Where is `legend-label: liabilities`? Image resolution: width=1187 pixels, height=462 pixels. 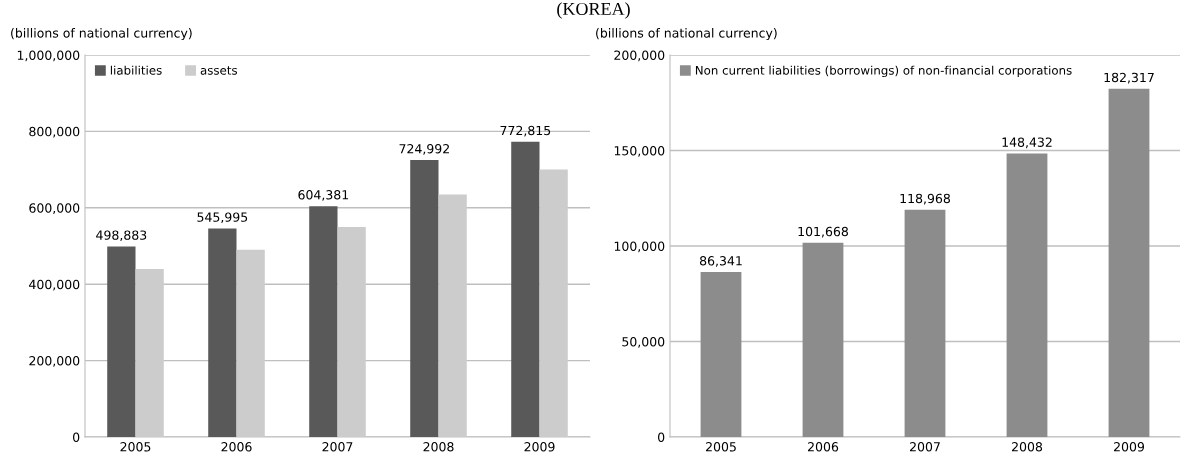 legend-label: liabilities is located at coordinates (136, 70).